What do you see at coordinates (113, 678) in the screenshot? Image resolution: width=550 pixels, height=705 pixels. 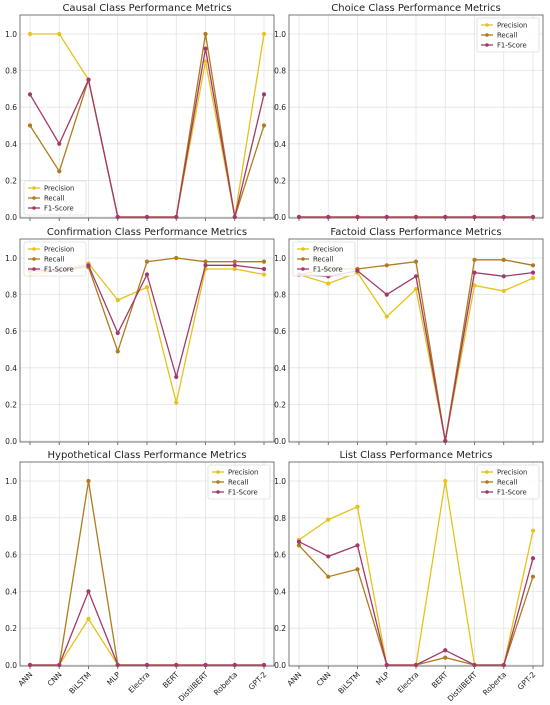 I see `x-tick-label: MLP` at bounding box center [113, 678].